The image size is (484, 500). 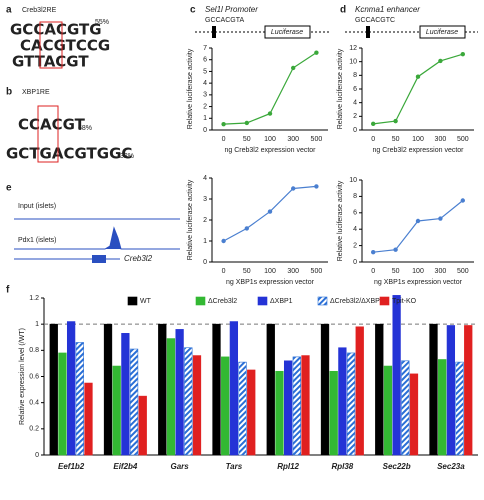 I want to click on y-tick-label: 1, so click(x=205, y=118).